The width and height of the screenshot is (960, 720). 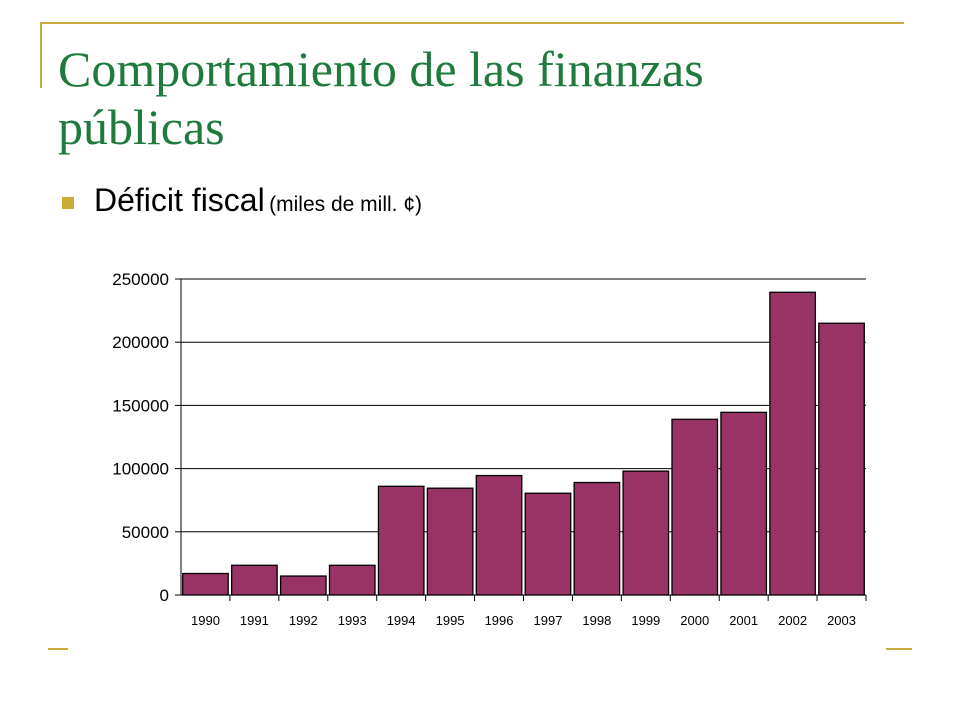 I want to click on x-tick-label: 2000, so click(x=694, y=620).